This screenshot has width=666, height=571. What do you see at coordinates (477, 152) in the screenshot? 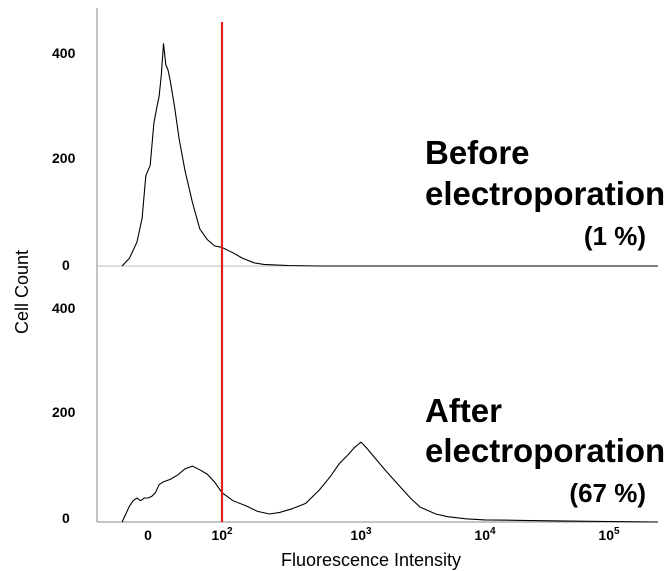
I see `annotation-before-line1: Before` at bounding box center [477, 152].